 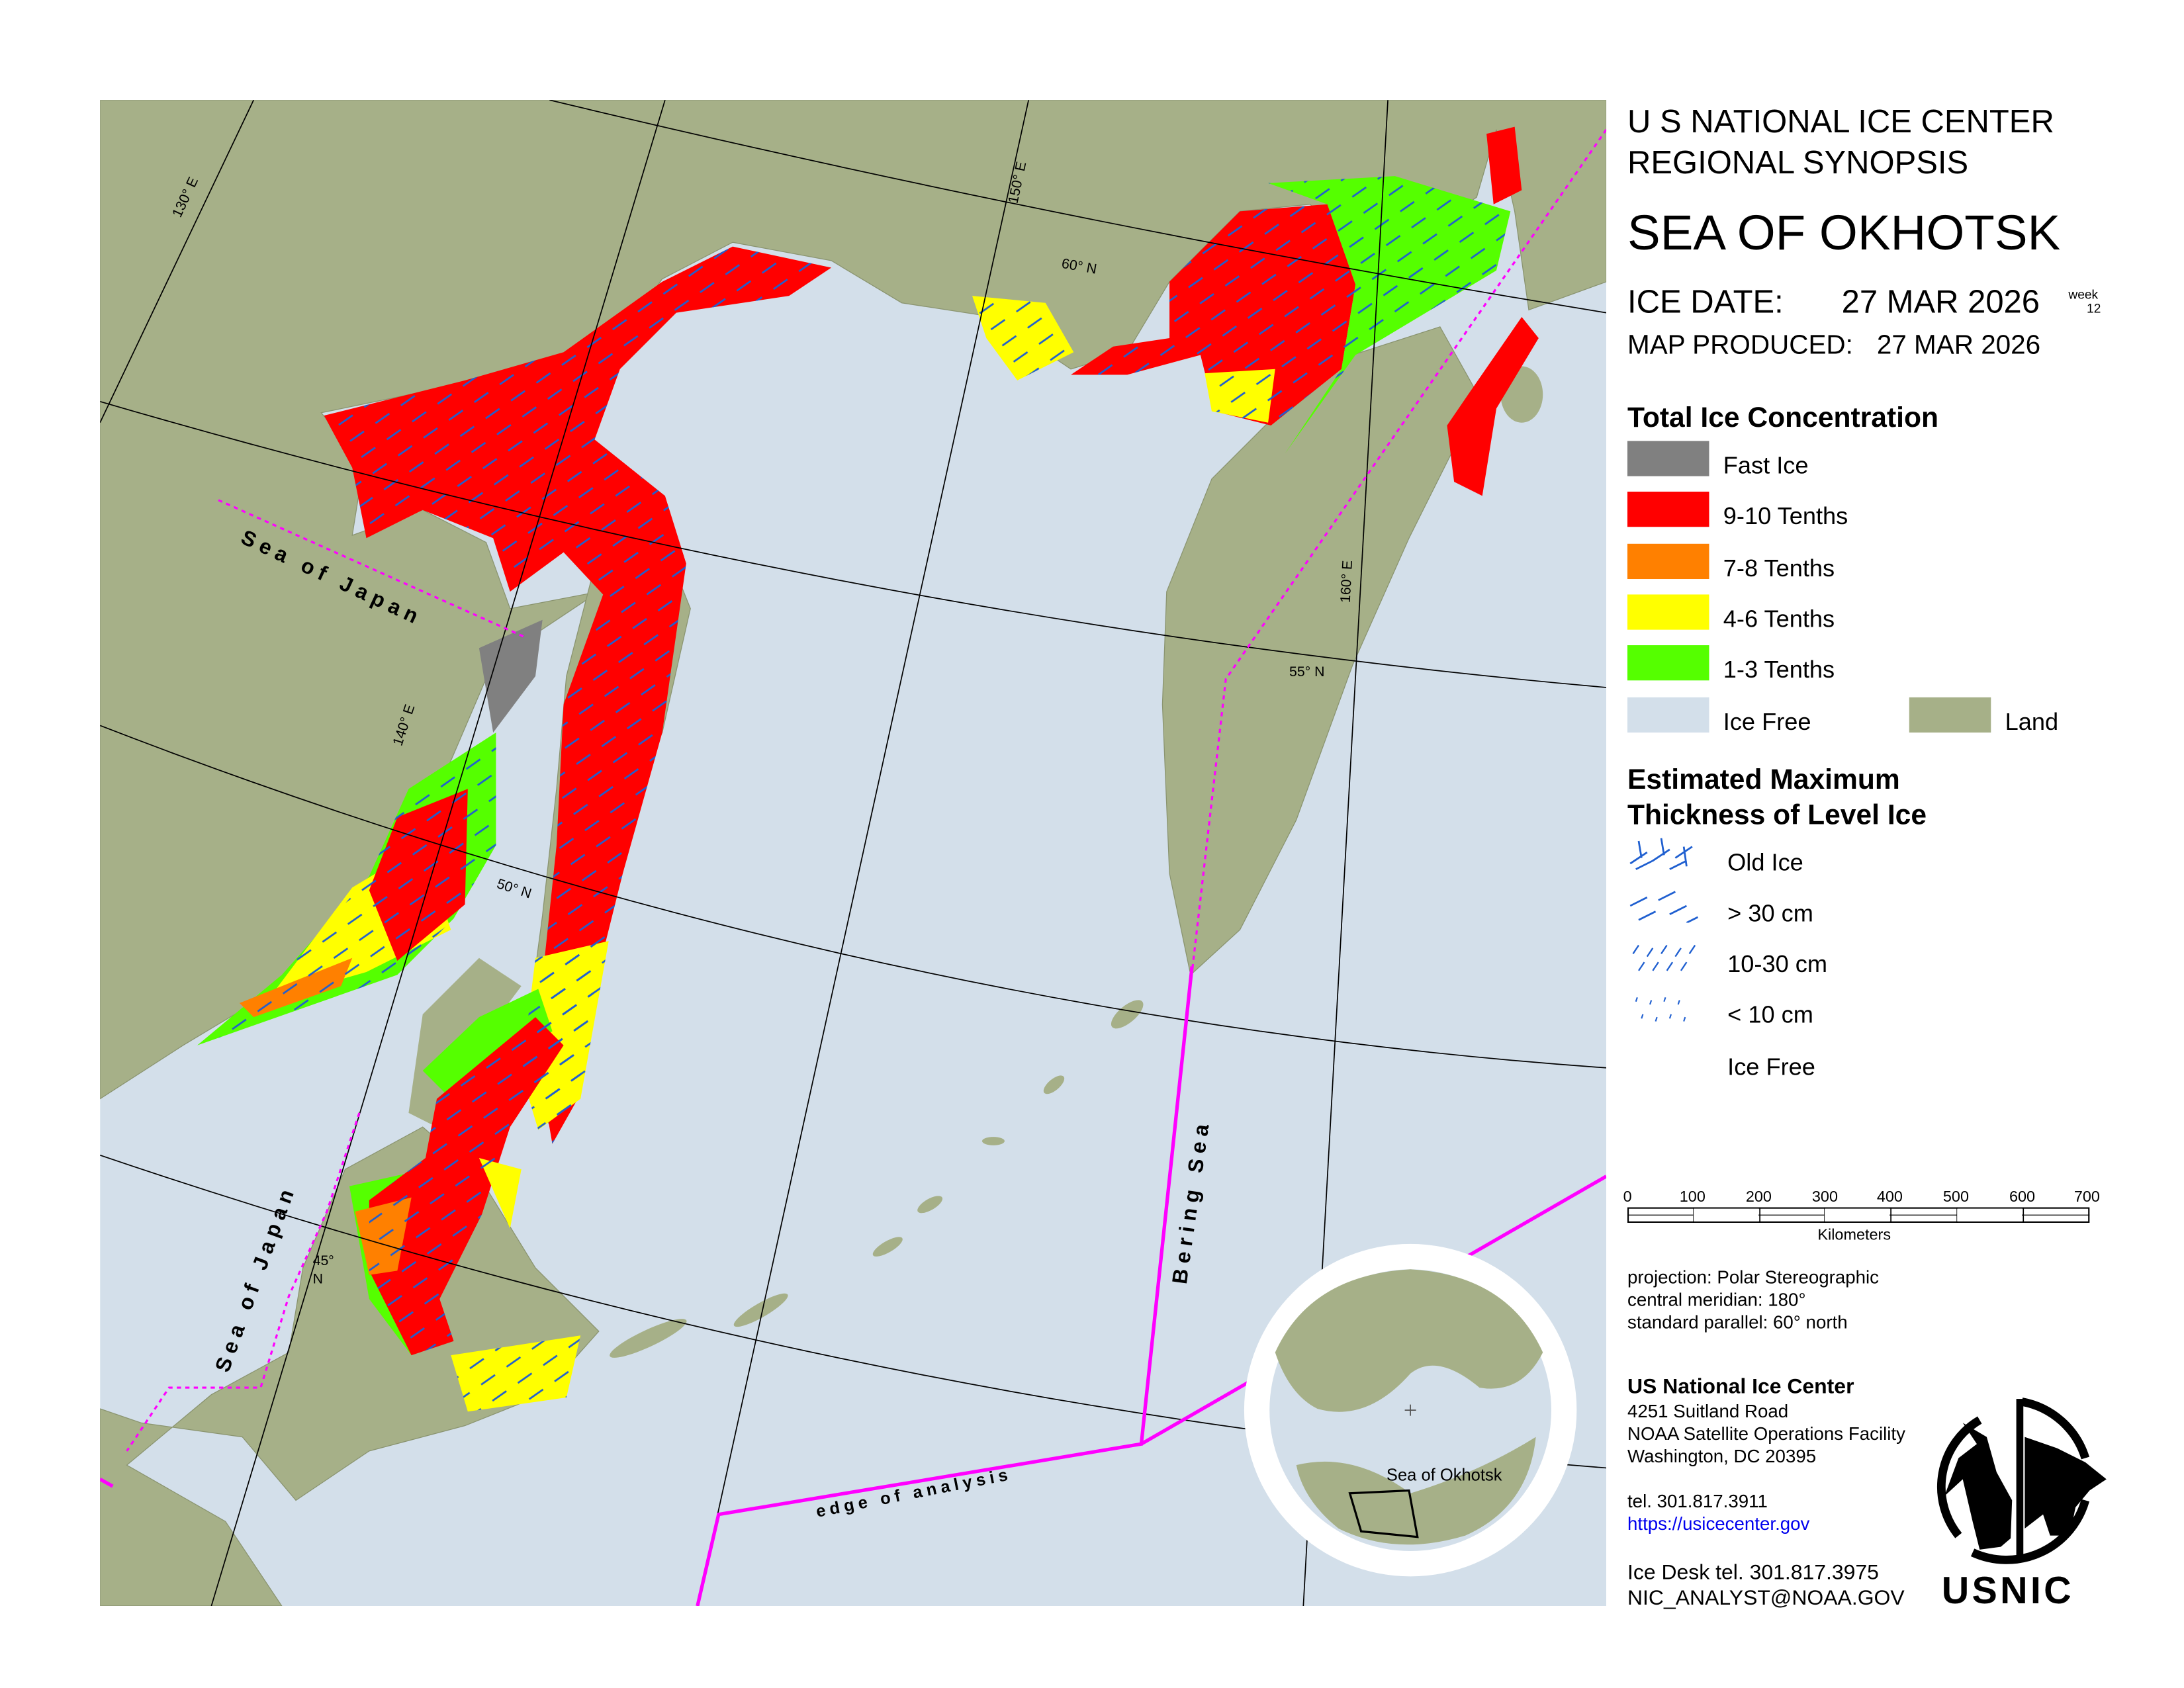 What do you see at coordinates (1306, 672) in the screenshot?
I see `lat-55-label: 55° N` at bounding box center [1306, 672].